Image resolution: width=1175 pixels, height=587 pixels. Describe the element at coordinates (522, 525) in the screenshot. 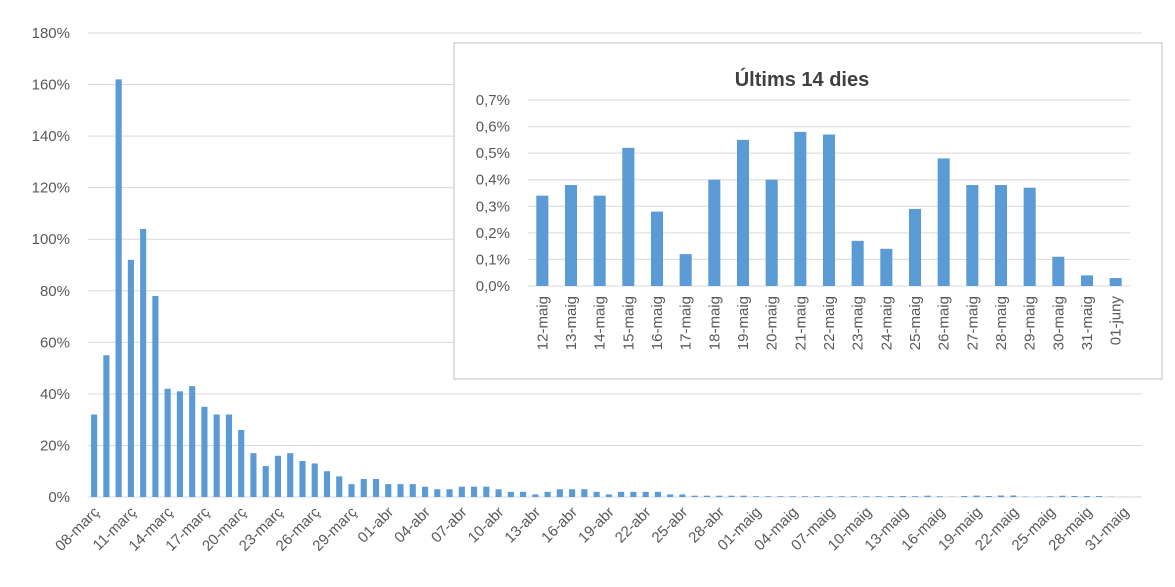

I see `main-x-tick-label: 13-abr` at that location.